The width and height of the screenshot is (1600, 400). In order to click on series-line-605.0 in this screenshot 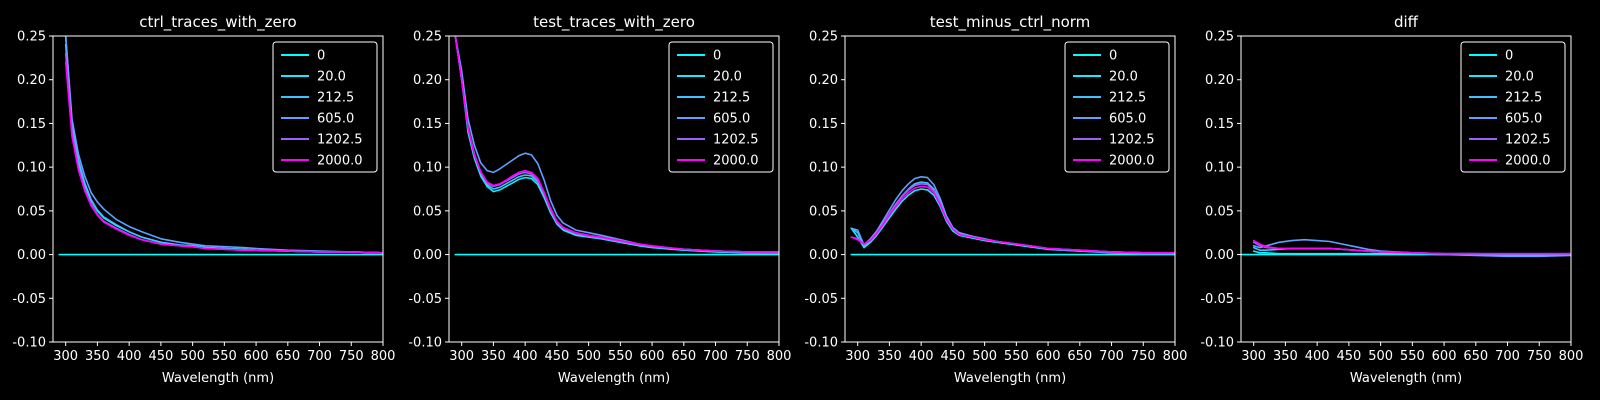, I will do `click(223, 145)`.